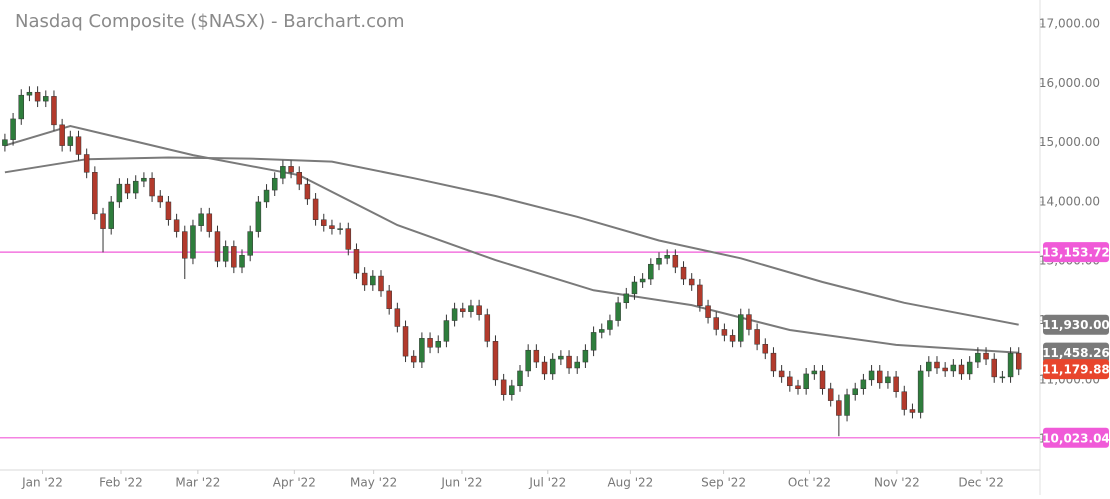 This screenshot has width=1110, height=499. Describe the element at coordinates (547, 483) in the screenshot. I see `x-tick-label: Jul '22` at that location.